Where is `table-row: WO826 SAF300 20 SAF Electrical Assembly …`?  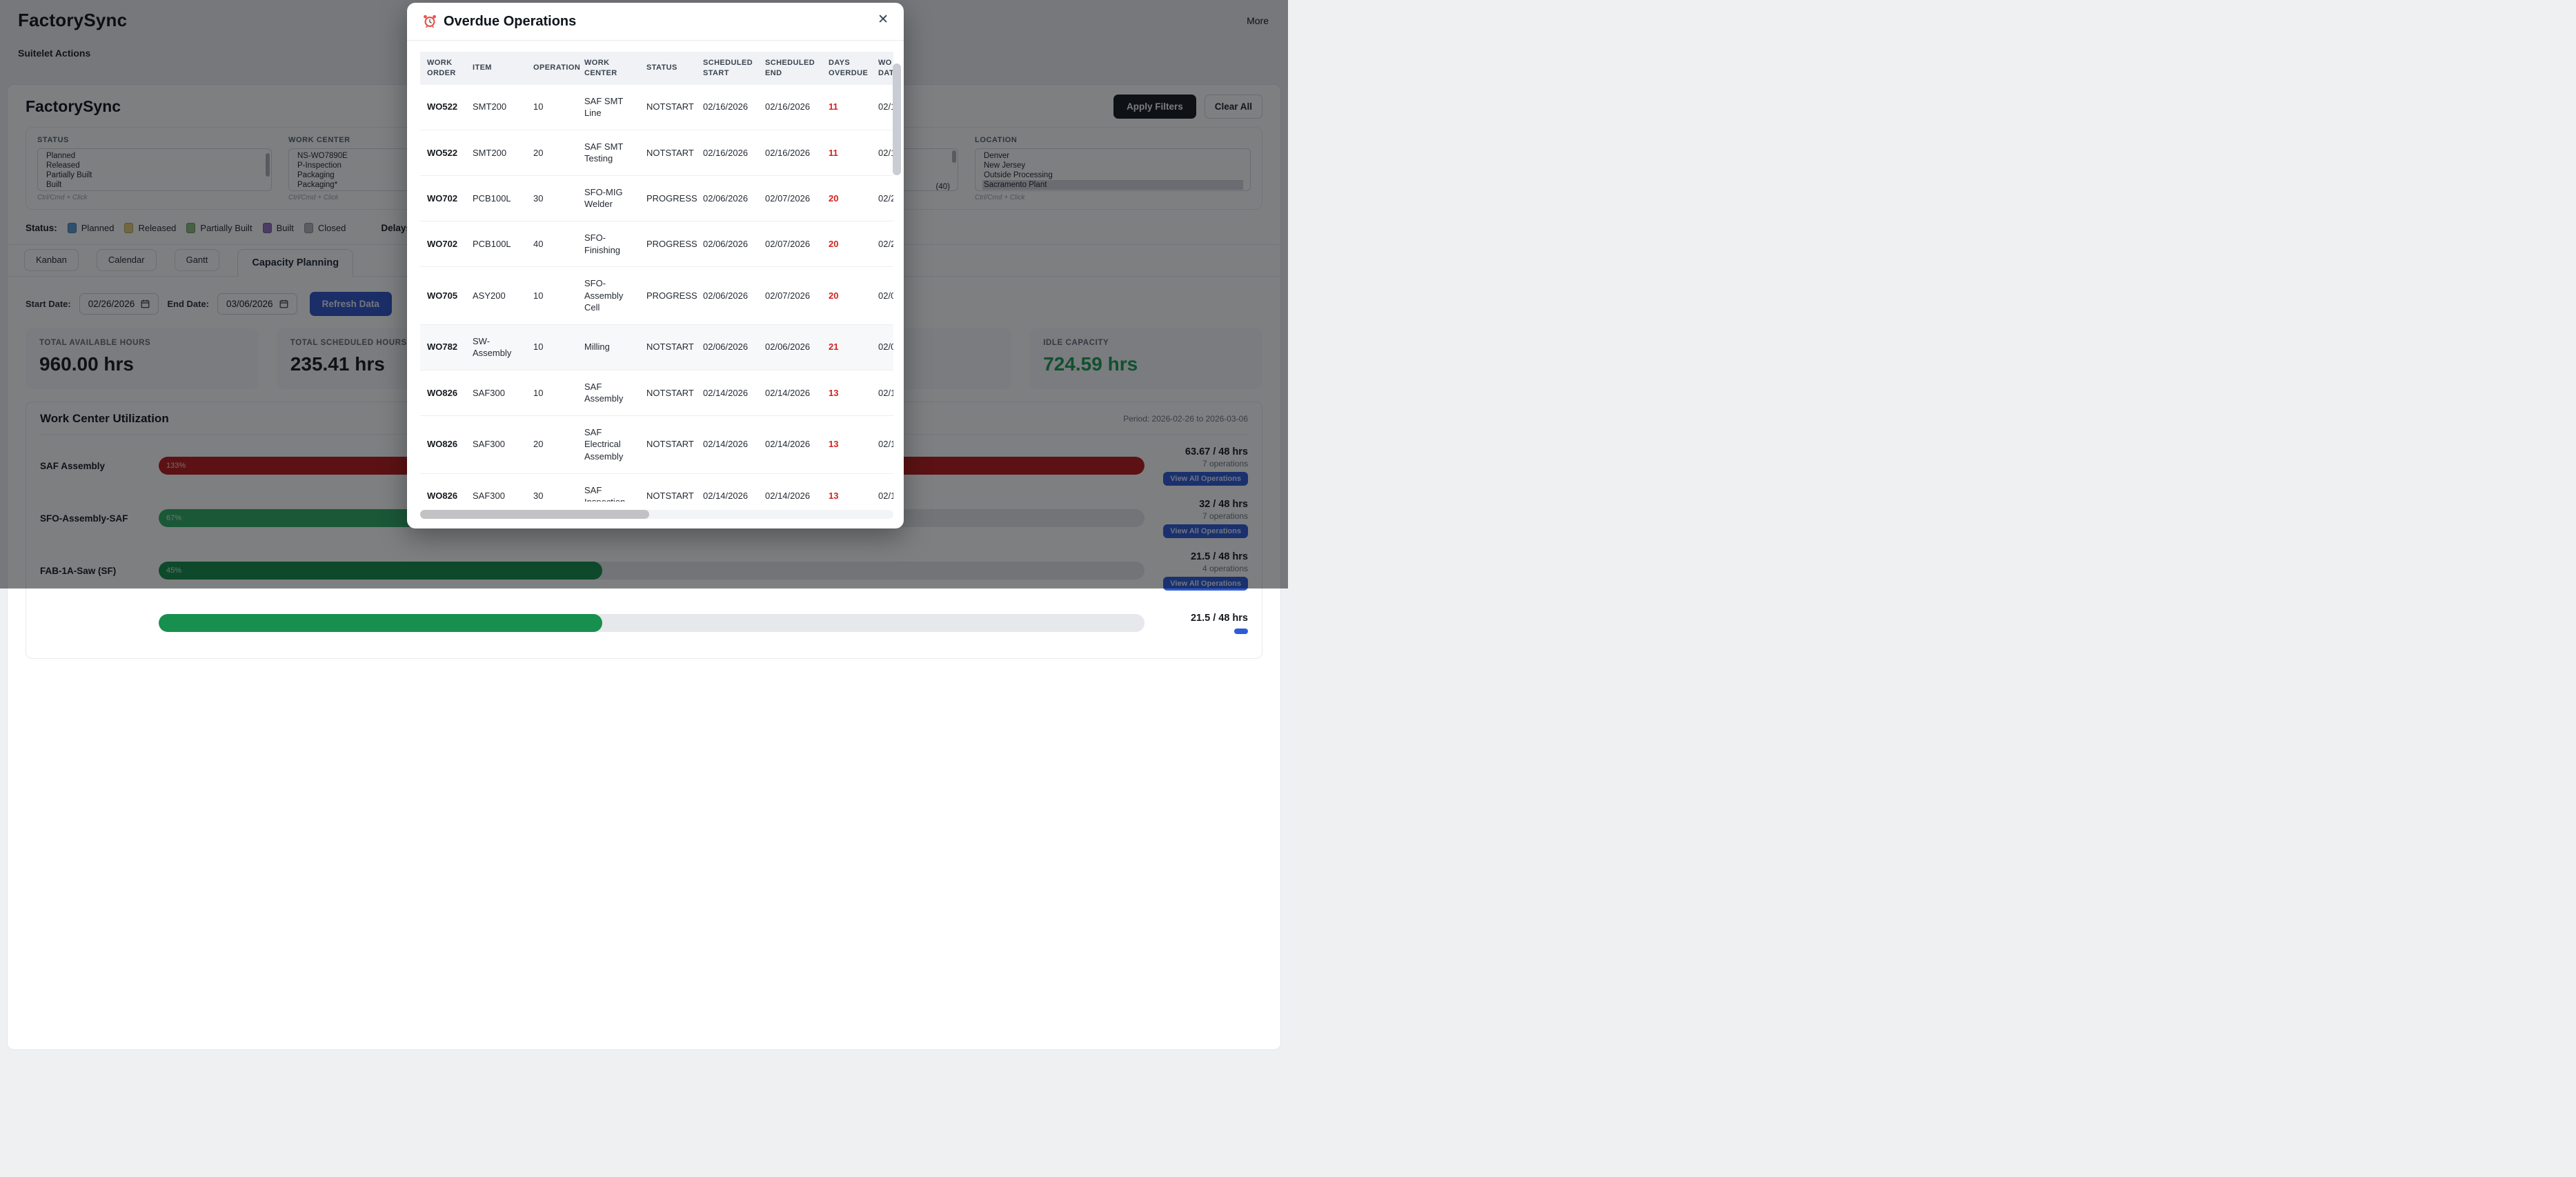 table-row: WO826 SAF300 20 SAF Electrical Assembly … is located at coordinates (656, 445).